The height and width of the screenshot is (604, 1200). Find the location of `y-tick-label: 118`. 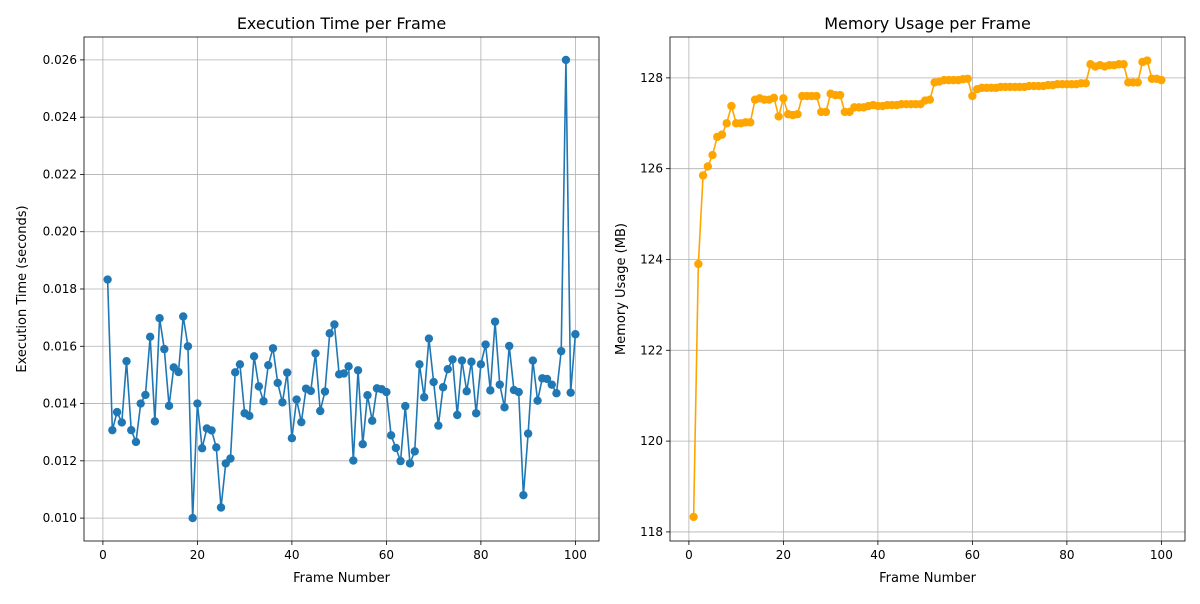

y-tick-label: 118 is located at coordinates (651, 532).